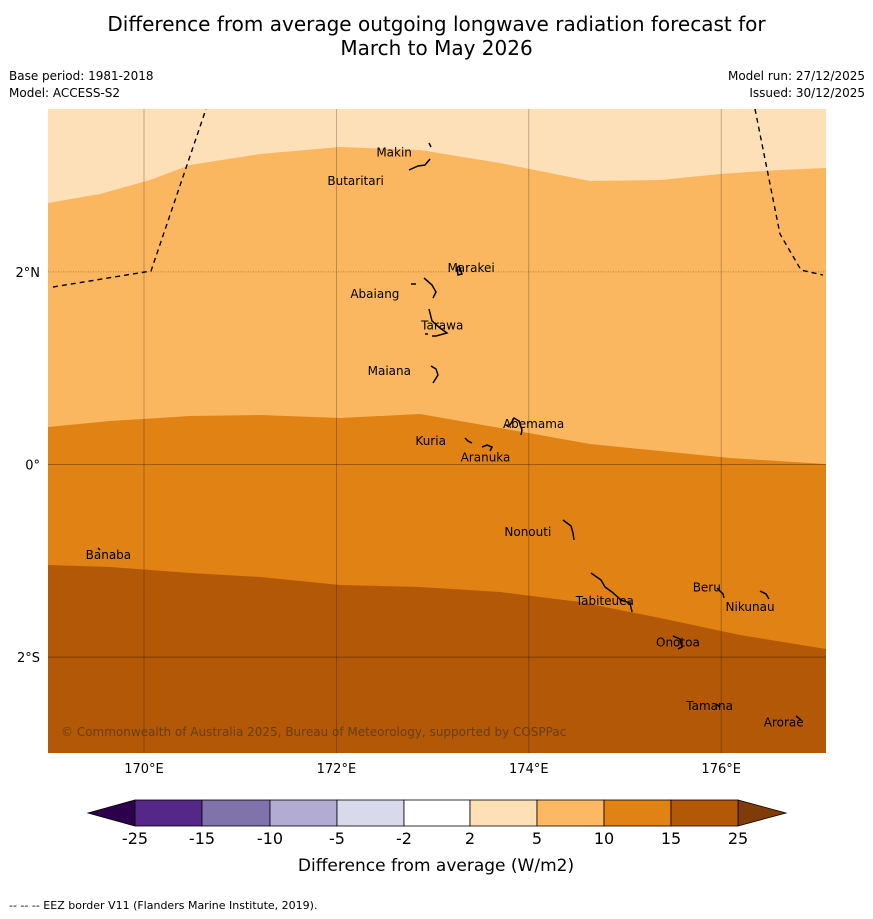 This screenshot has height=919, width=873. I want to click on lon-tick-label: 174°E, so click(529, 769).